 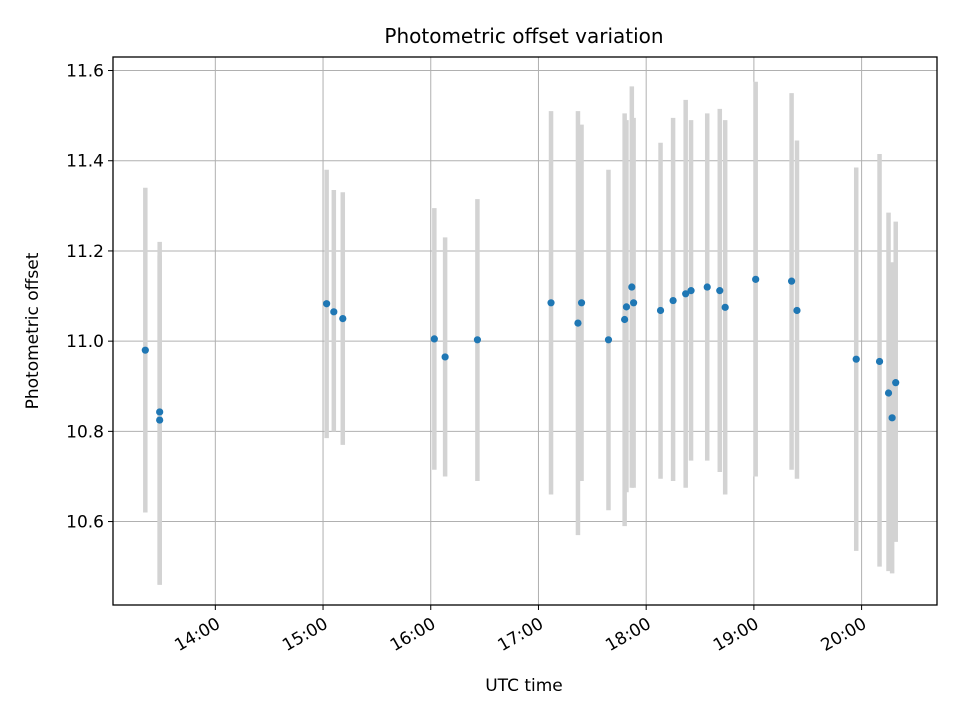 I want to click on x-axis-title: UTC time, so click(x=524, y=686).